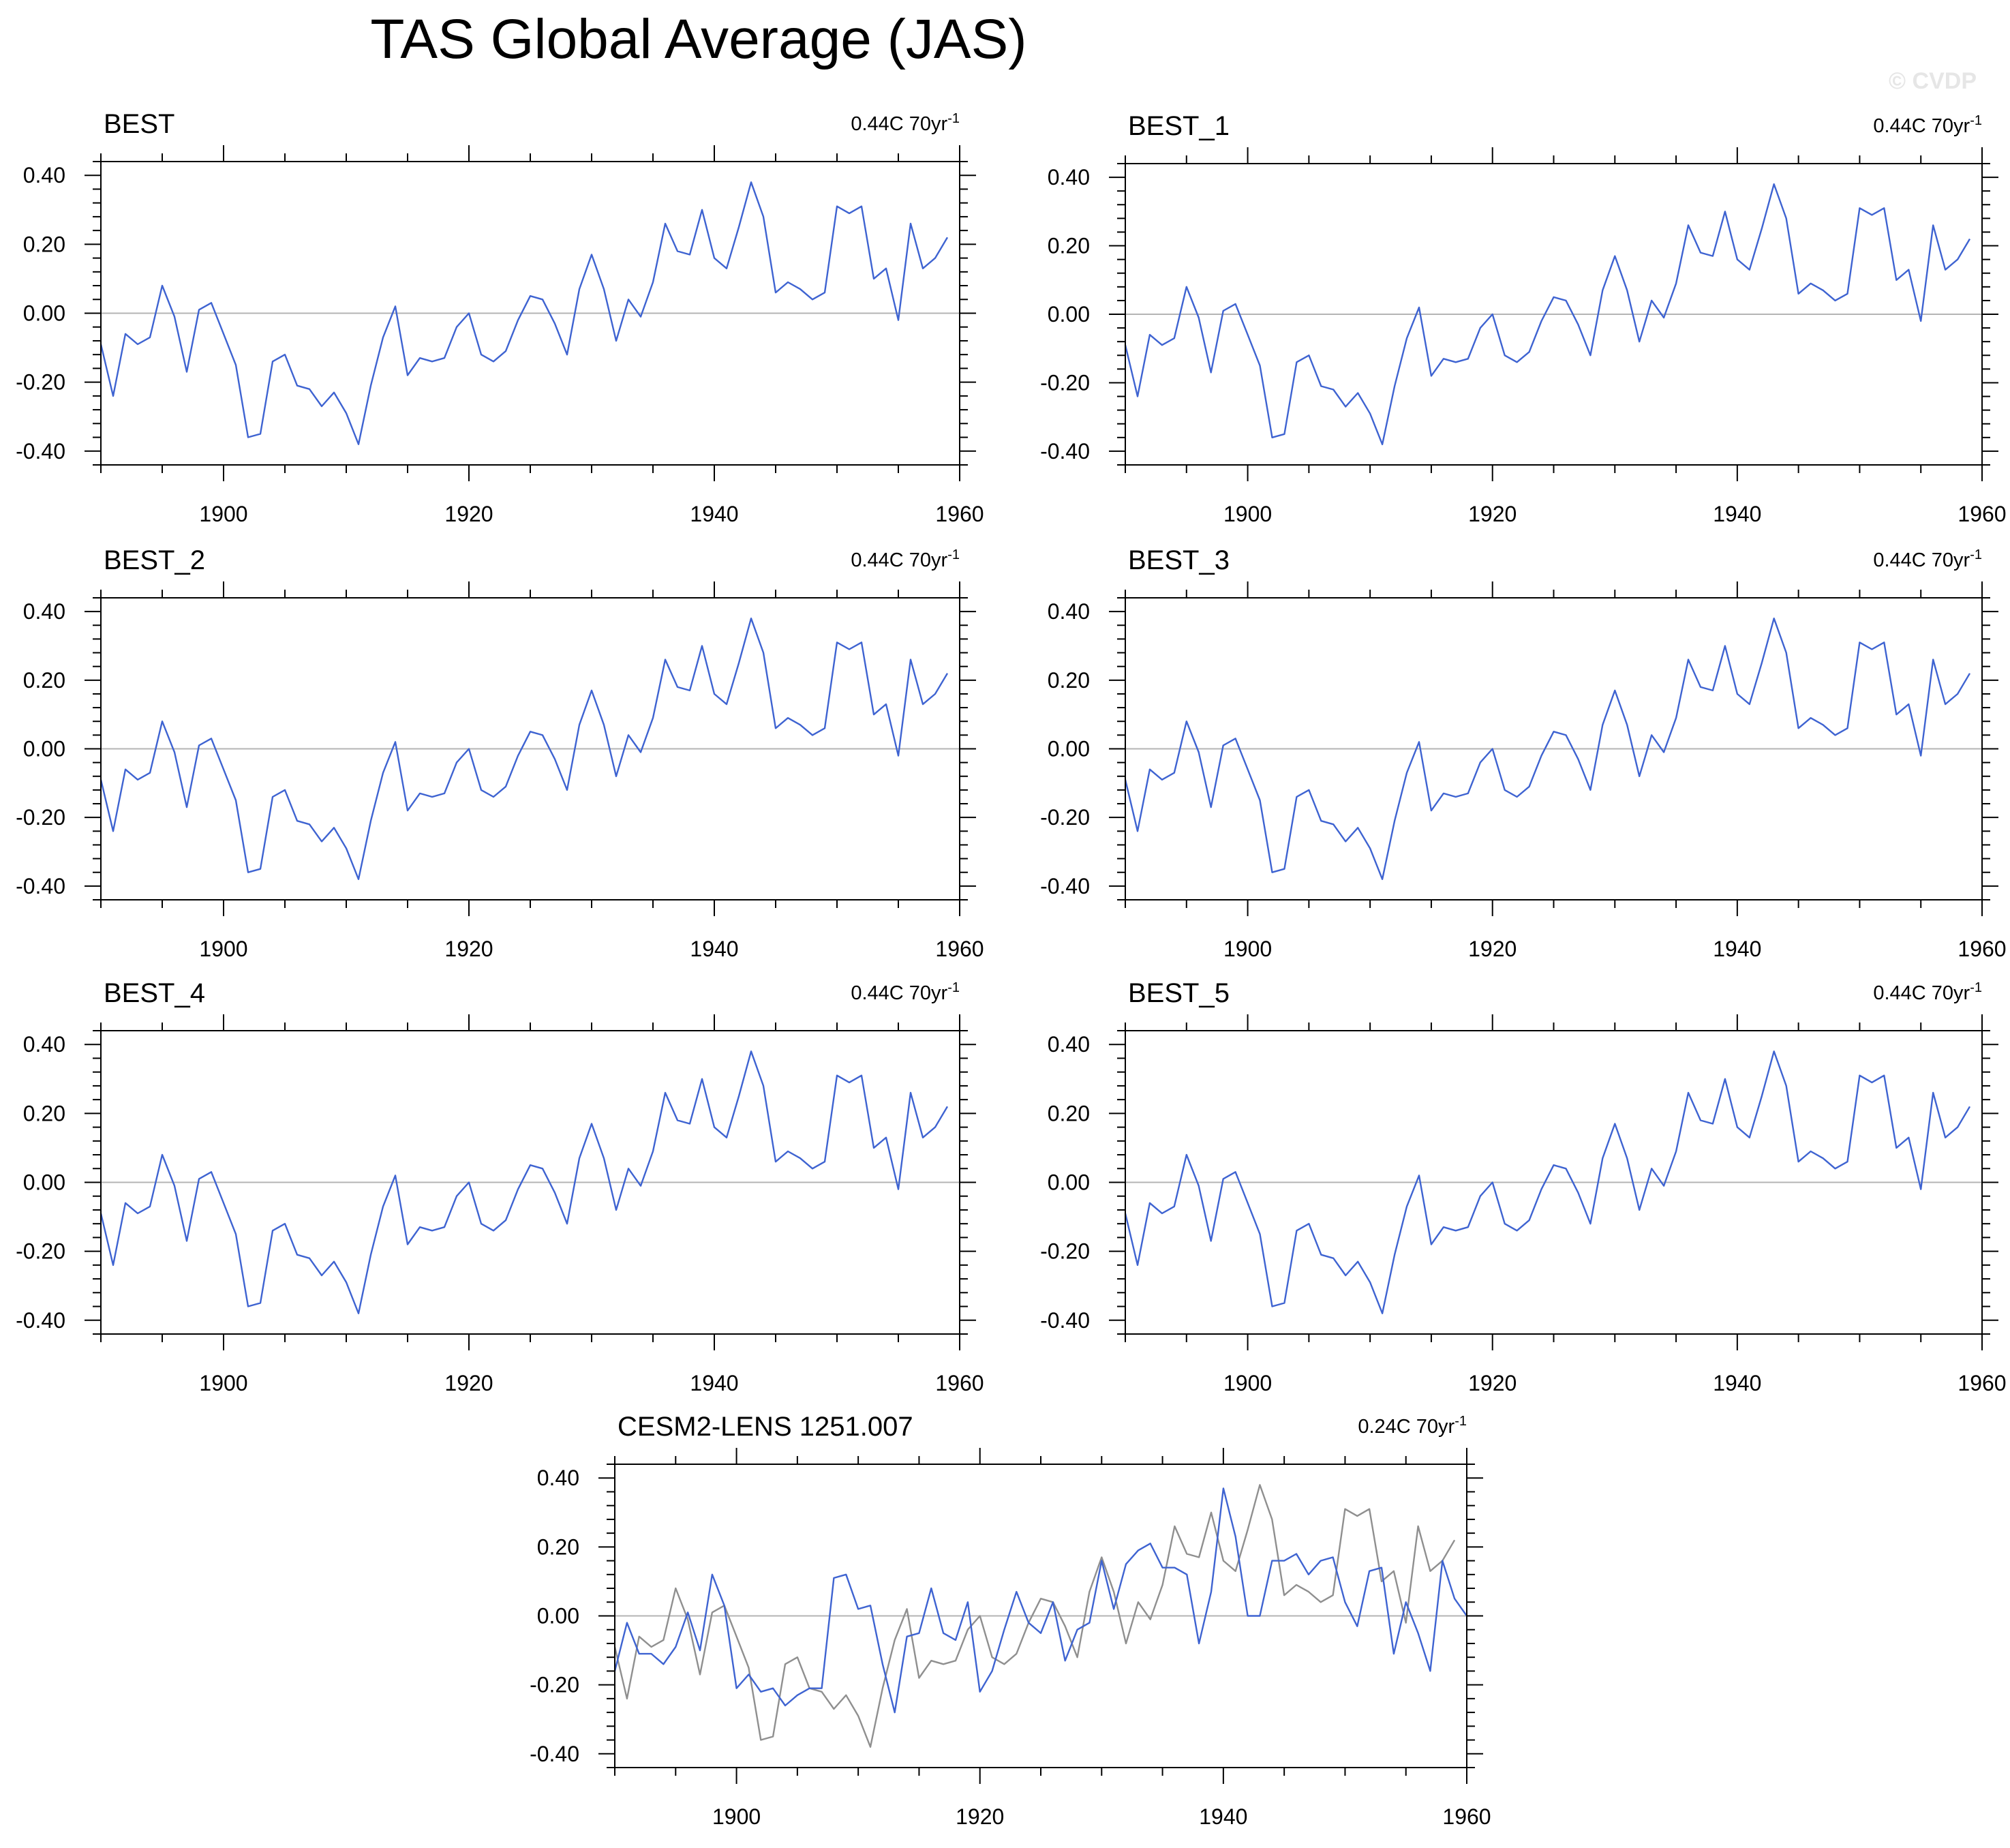 This screenshot has width=2010, height=1848. Describe the element at coordinates (1179, 560) in the screenshot. I see `panel-title: BEST_3` at that location.